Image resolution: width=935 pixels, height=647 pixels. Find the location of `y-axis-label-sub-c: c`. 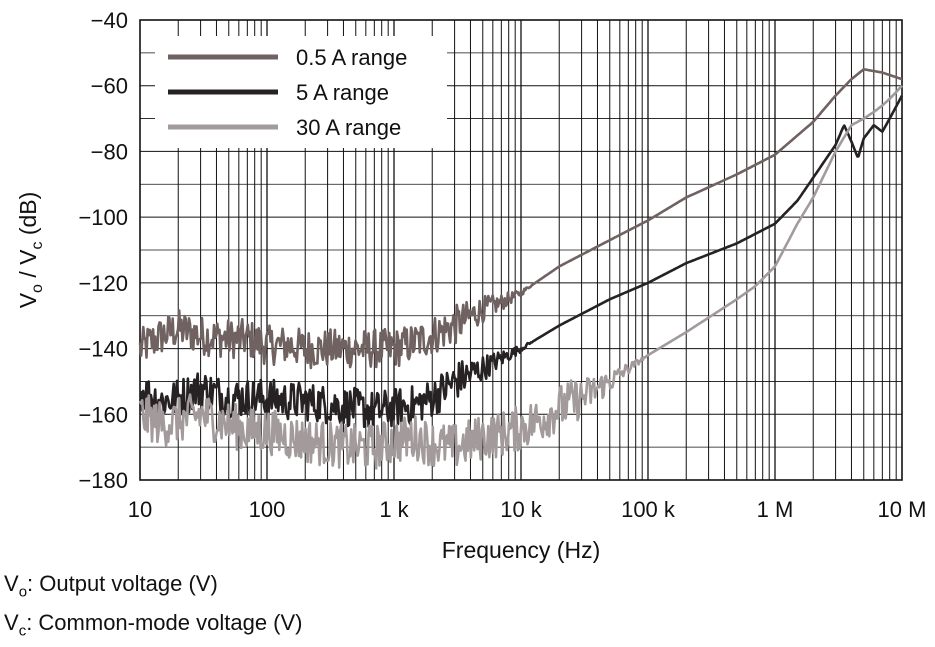

y-axis-label-sub-c: c is located at coordinates (37, 246).